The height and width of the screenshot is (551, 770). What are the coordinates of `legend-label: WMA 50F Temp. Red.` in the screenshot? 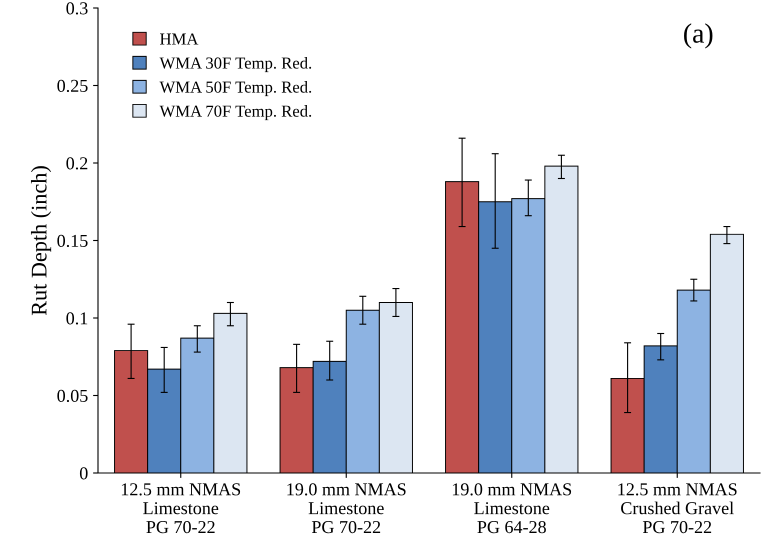 It's located at (236, 88).